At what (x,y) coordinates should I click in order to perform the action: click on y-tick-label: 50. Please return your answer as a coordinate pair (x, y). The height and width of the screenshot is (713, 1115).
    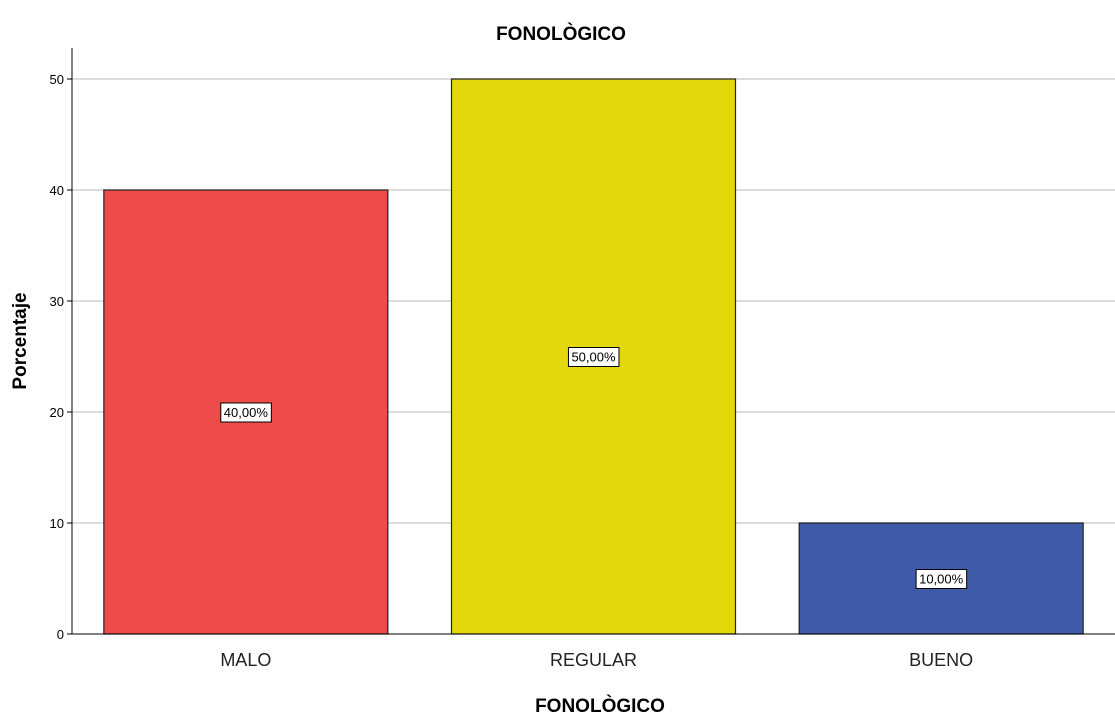
    Looking at the image, I should click on (57, 79).